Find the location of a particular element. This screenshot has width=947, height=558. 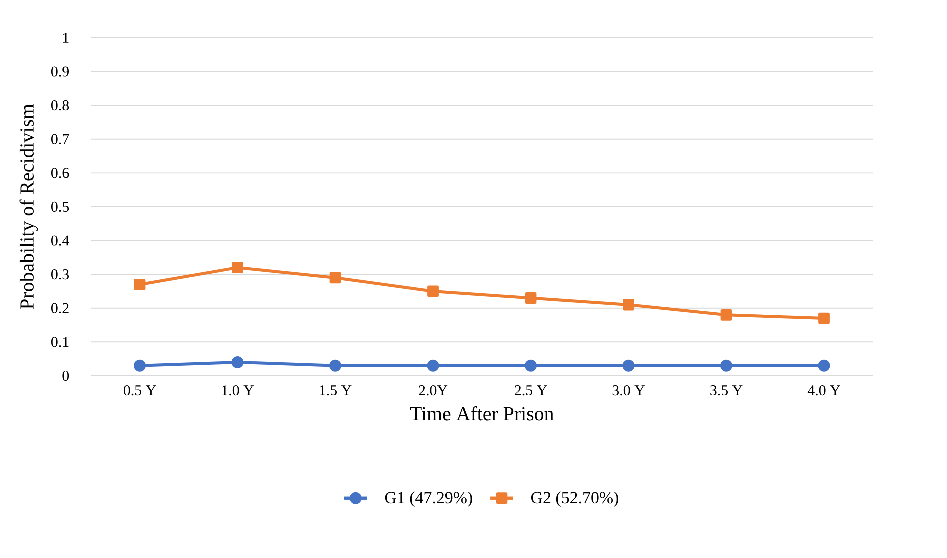

y-tick-label: 0.8 is located at coordinates (61, 105).